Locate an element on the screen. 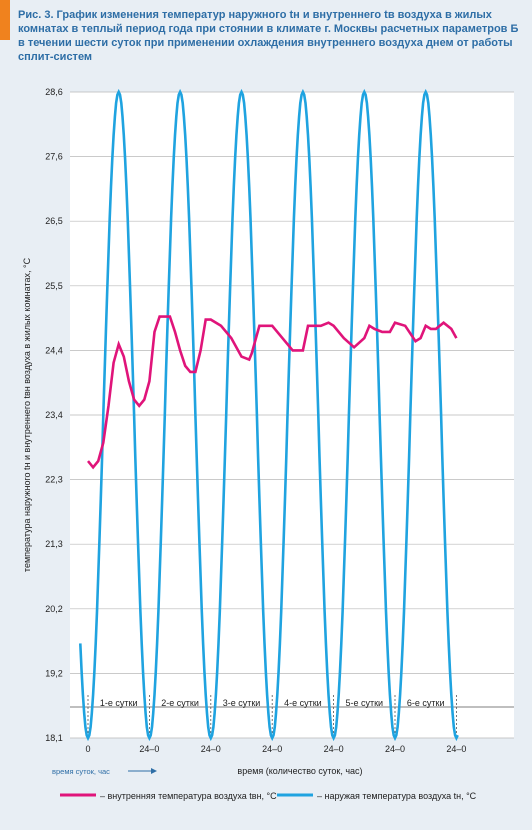 The width and height of the screenshot is (532, 830). x-small-arrowhead is located at coordinates (154, 771).